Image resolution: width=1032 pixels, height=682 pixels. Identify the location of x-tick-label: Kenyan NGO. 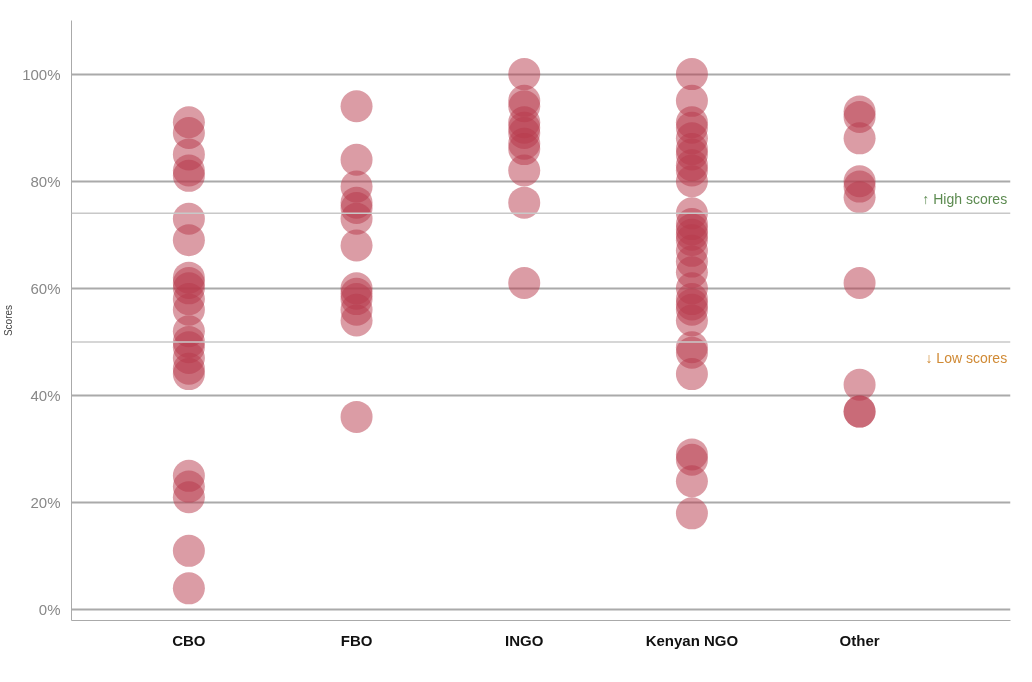
(692, 640).